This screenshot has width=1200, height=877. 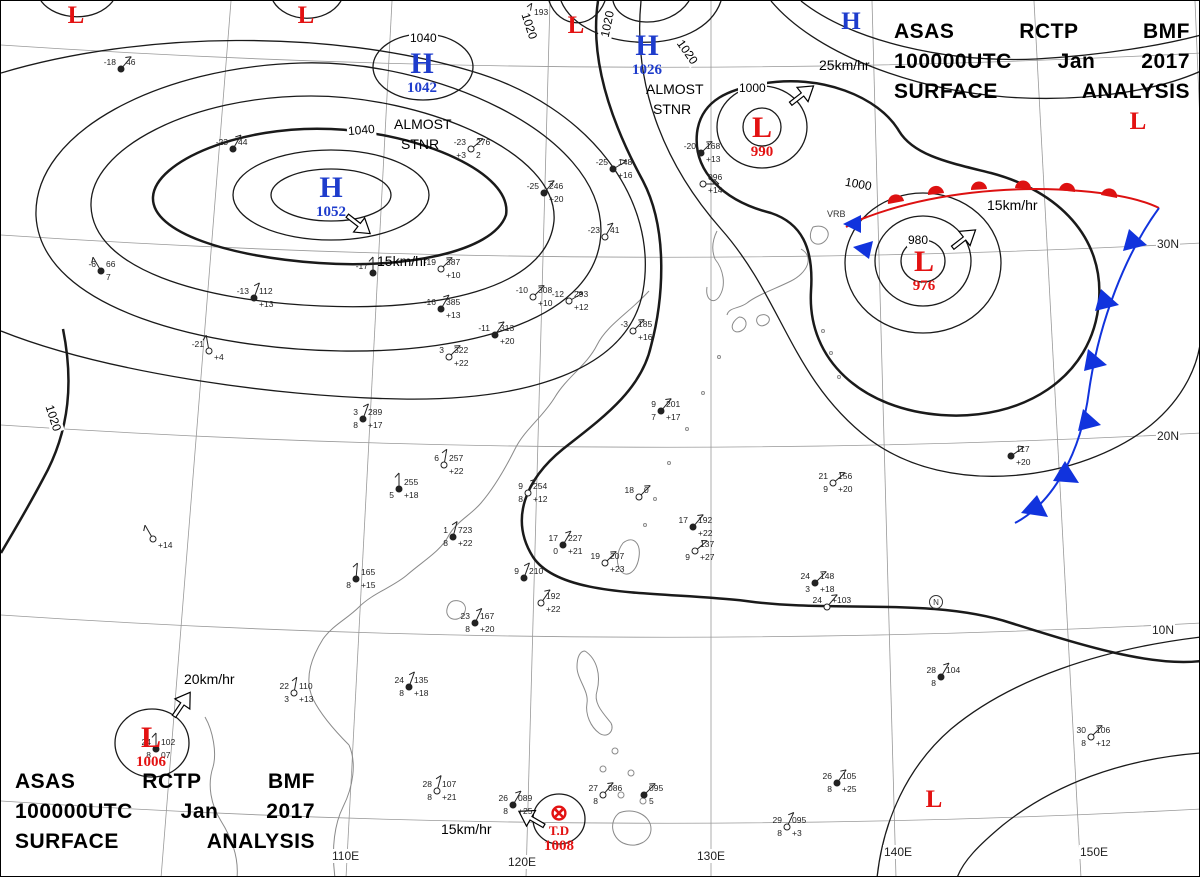 What do you see at coordinates (636, 330) in the screenshot?
I see `station-plot: -3 185 +16` at bounding box center [636, 330].